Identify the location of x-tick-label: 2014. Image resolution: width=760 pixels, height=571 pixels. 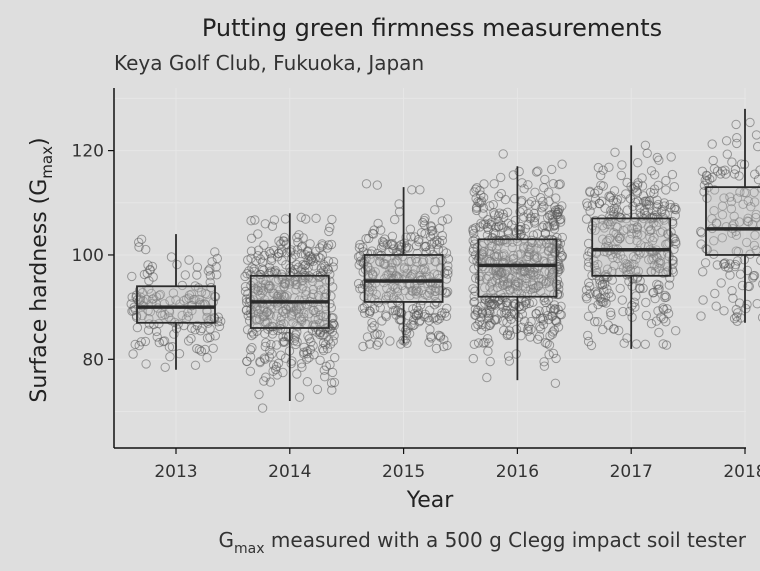
(289, 472).